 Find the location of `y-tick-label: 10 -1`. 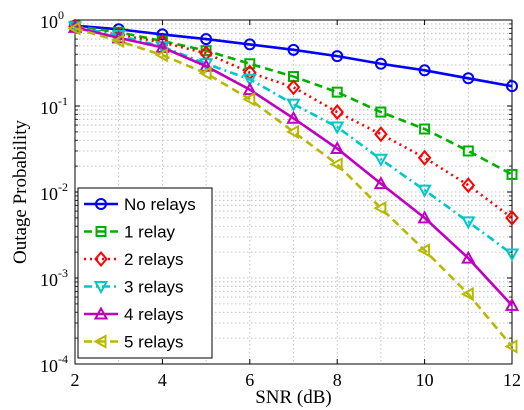

y-tick-label: 10 -1 is located at coordinates (54, 106).